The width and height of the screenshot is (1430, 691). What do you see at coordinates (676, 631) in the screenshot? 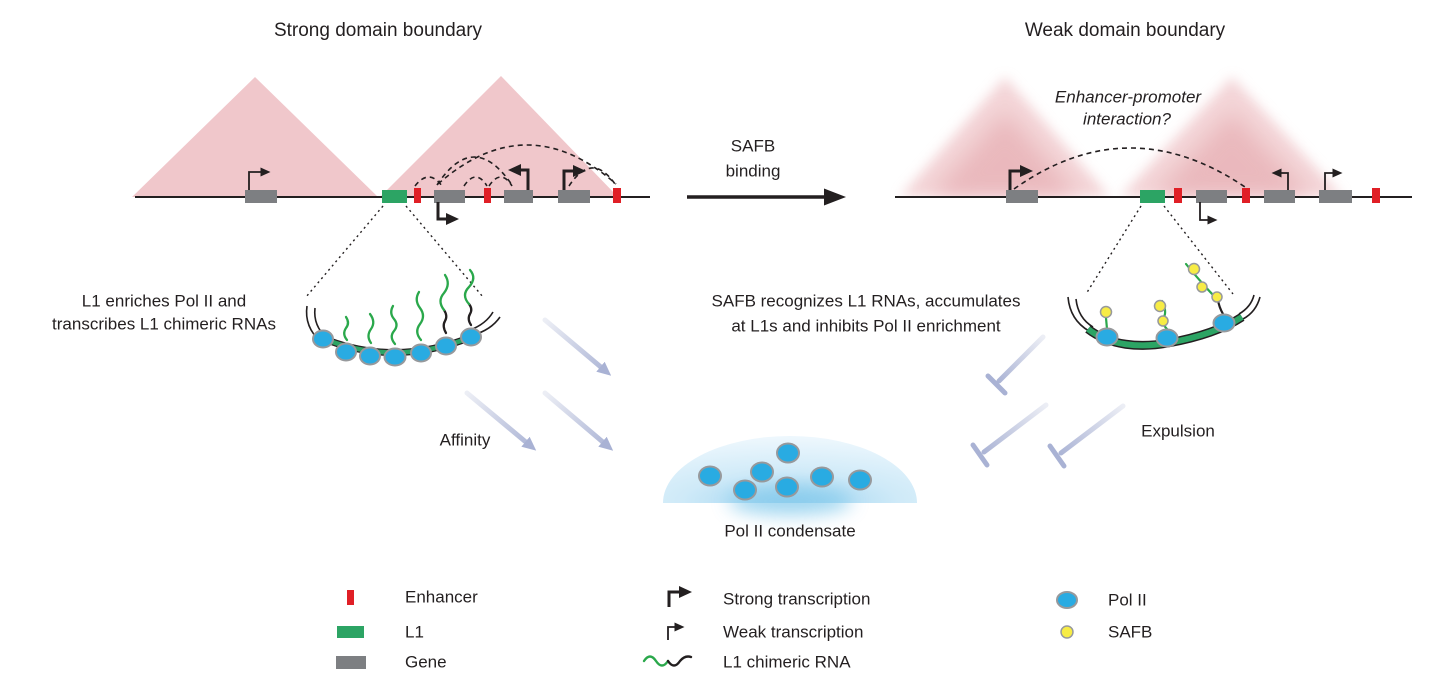
I see `legend-weak-arrow` at bounding box center [676, 631].